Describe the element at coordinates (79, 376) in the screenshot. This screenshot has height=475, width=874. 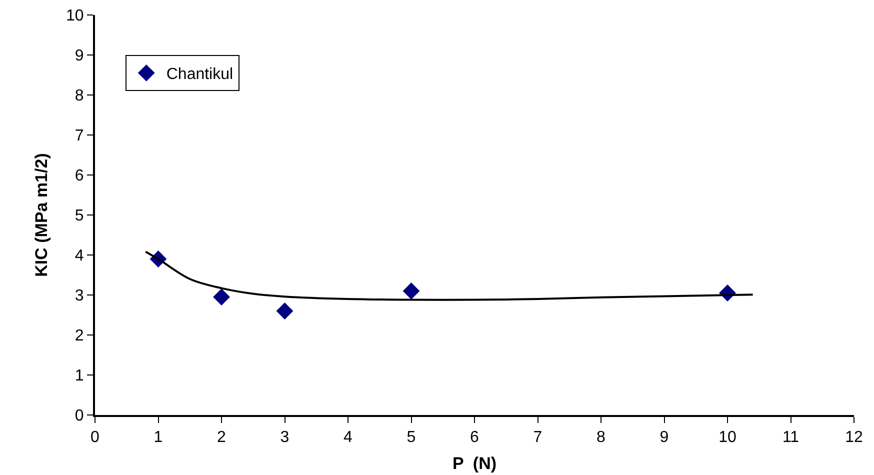
I see `y-tick-label: 1` at that location.